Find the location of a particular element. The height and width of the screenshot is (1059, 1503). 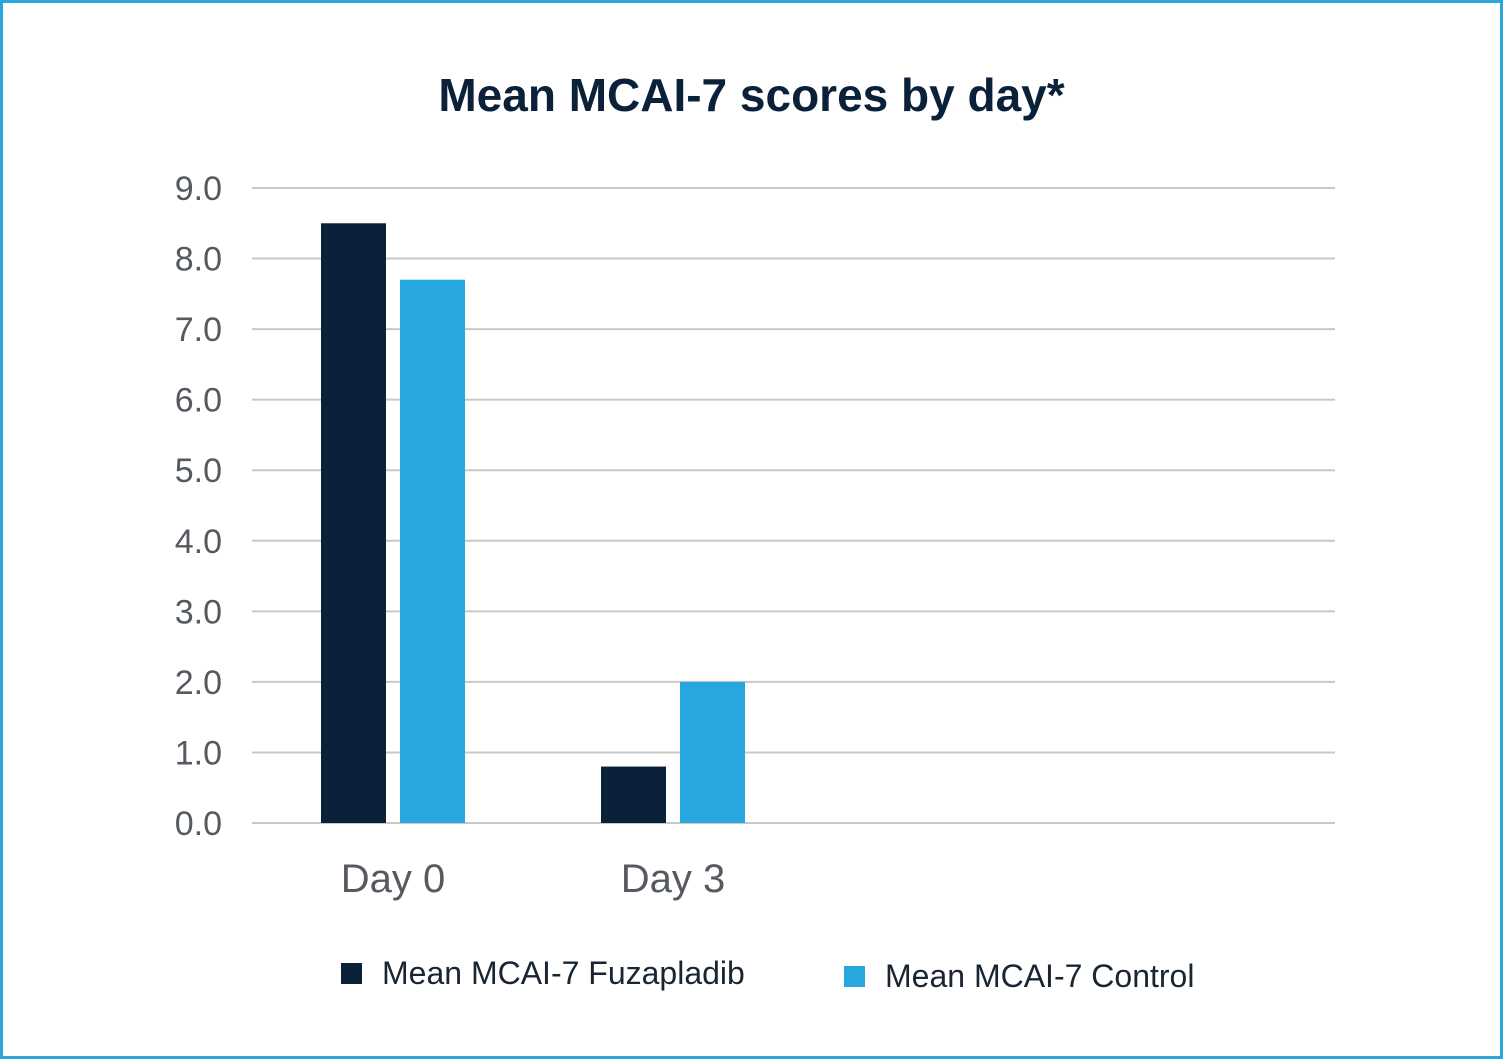

legend-item-fuzapladib: Mean MCAI-7 Fuzapladib is located at coordinates (543, 973).